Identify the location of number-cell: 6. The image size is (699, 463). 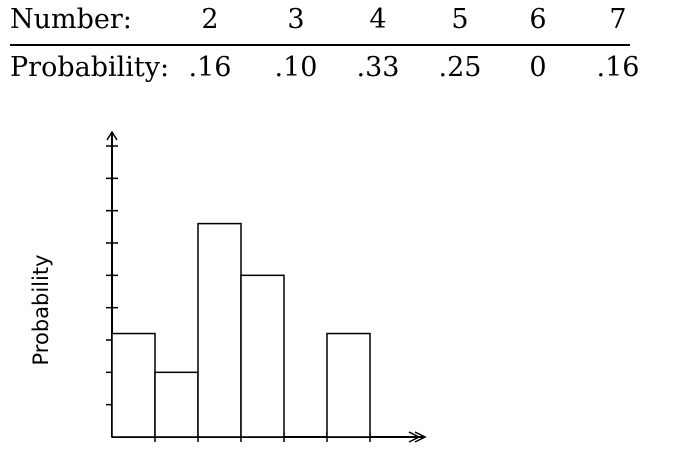
(538, 19).